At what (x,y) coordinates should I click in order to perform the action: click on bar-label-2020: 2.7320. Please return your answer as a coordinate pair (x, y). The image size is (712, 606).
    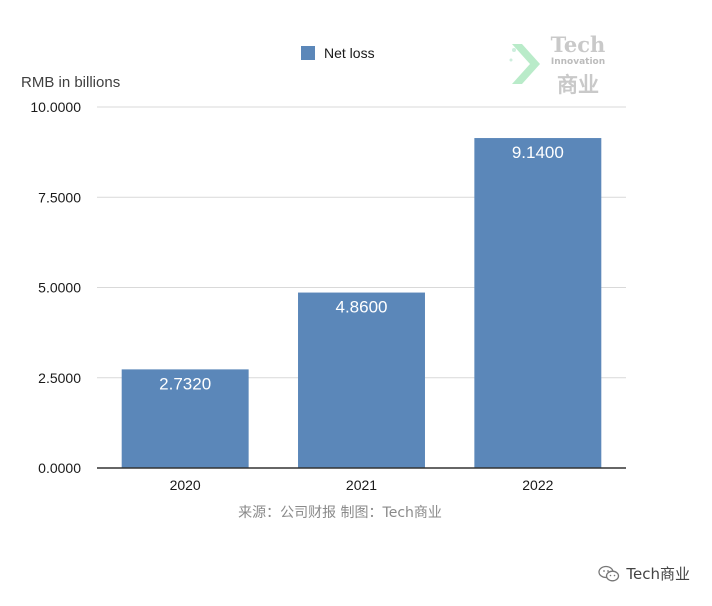
    Looking at the image, I should click on (185, 383).